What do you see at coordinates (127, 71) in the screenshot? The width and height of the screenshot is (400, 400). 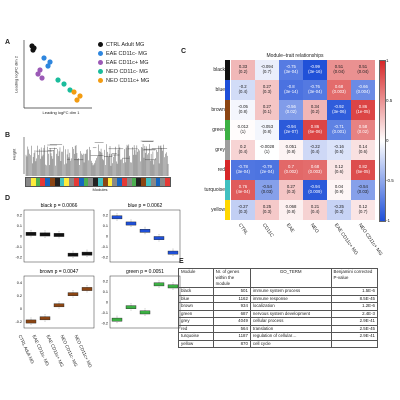 I see `legend-label: NEO CD11c- MG` at bounding box center [127, 71].